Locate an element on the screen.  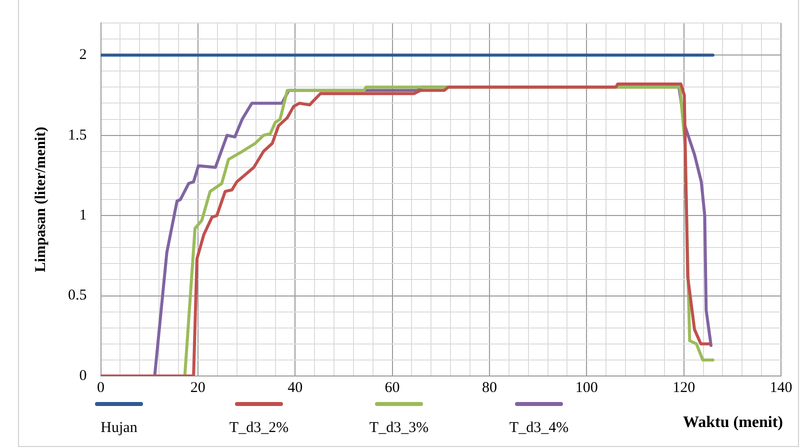
legend-label: T_d3_3% is located at coordinates (399, 428).